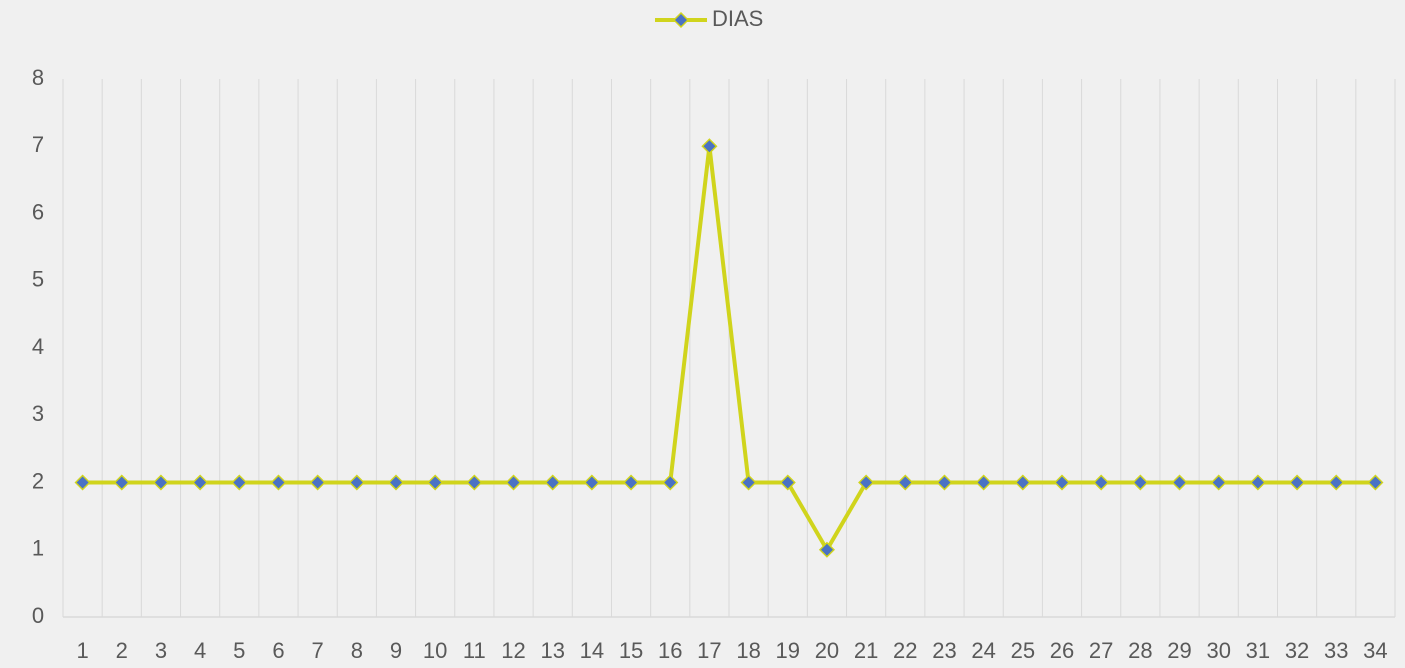 This screenshot has height=668, width=1405. Describe the element at coordinates (1179, 650) in the screenshot. I see `x-tick-label: 29` at that location.